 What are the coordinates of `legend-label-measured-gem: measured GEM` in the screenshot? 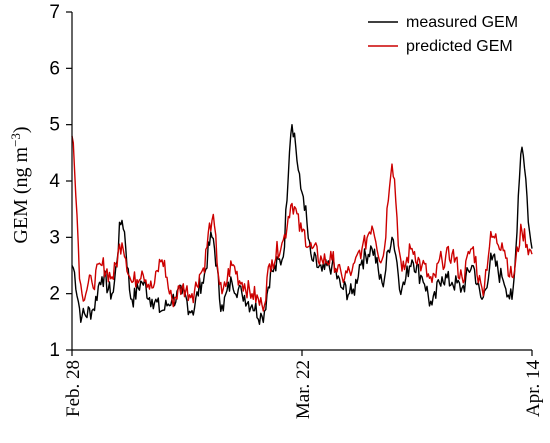 It's located at (462, 22).